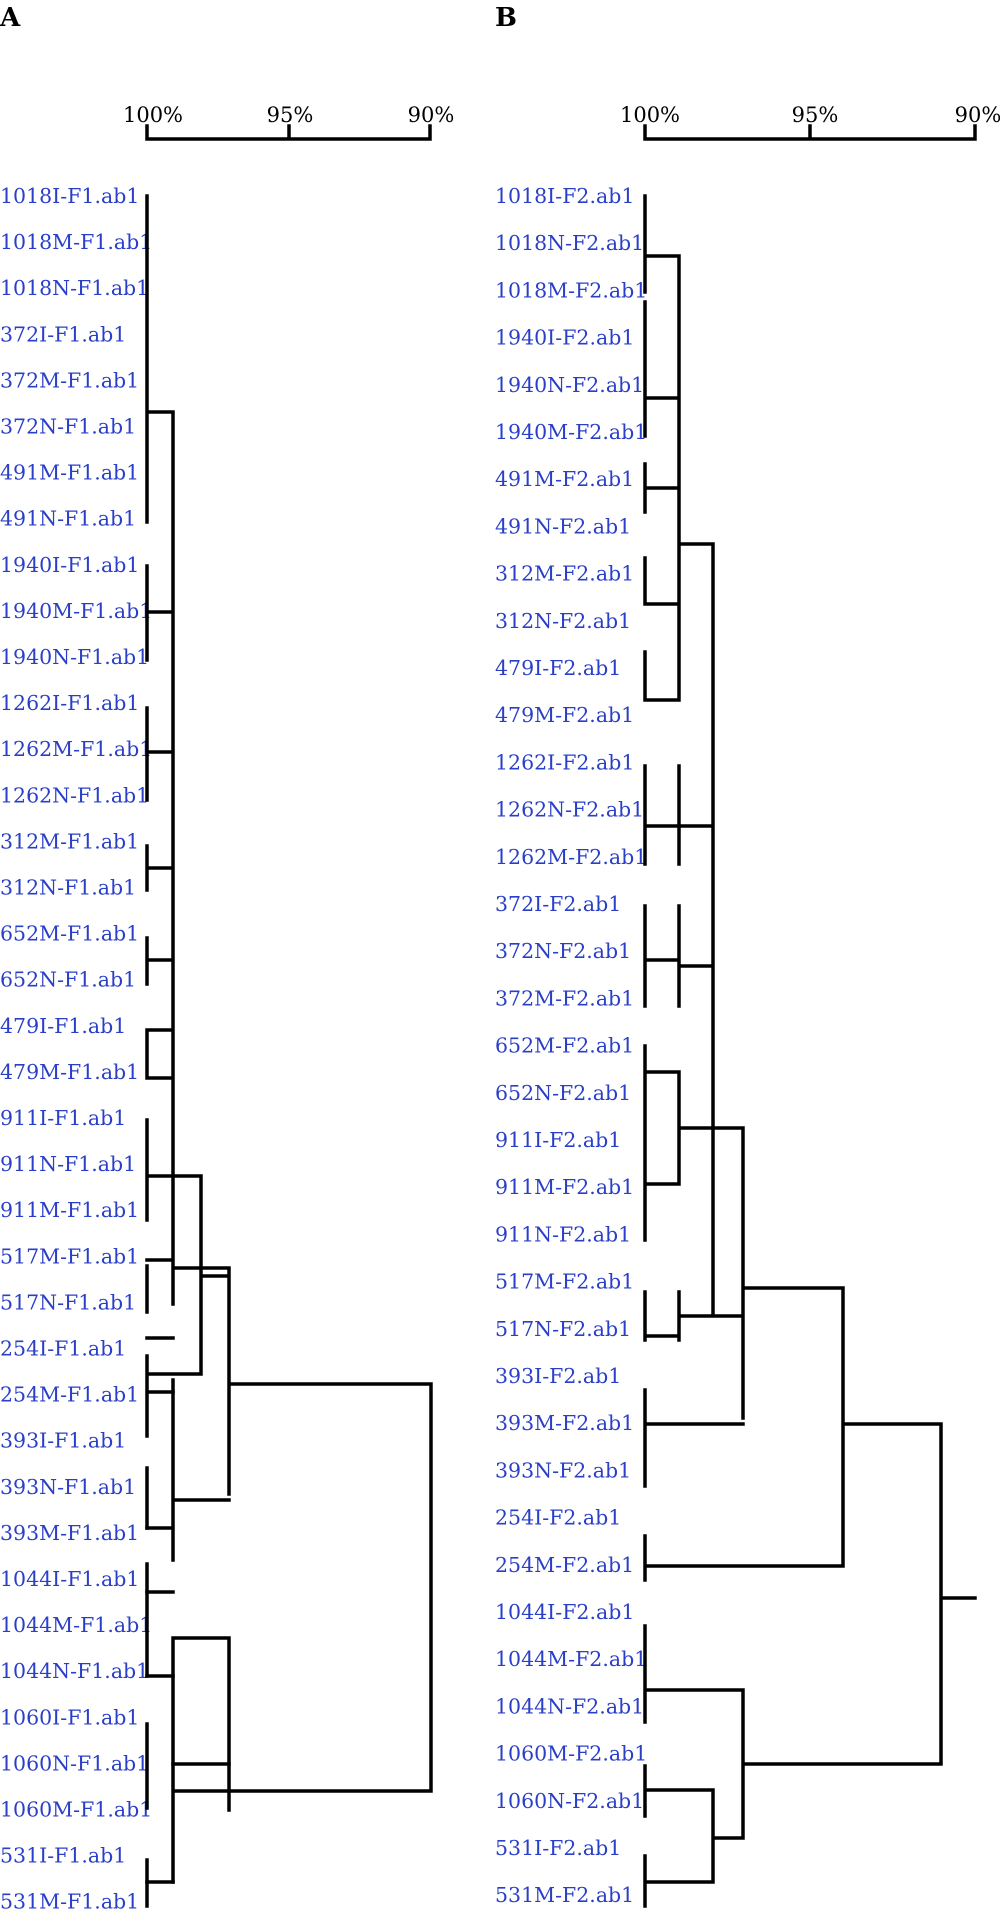 The height and width of the screenshot is (1923, 1000). Describe the element at coordinates (571, 1659) in the screenshot. I see `leaf-label: 1044M-F2.ab1` at that location.